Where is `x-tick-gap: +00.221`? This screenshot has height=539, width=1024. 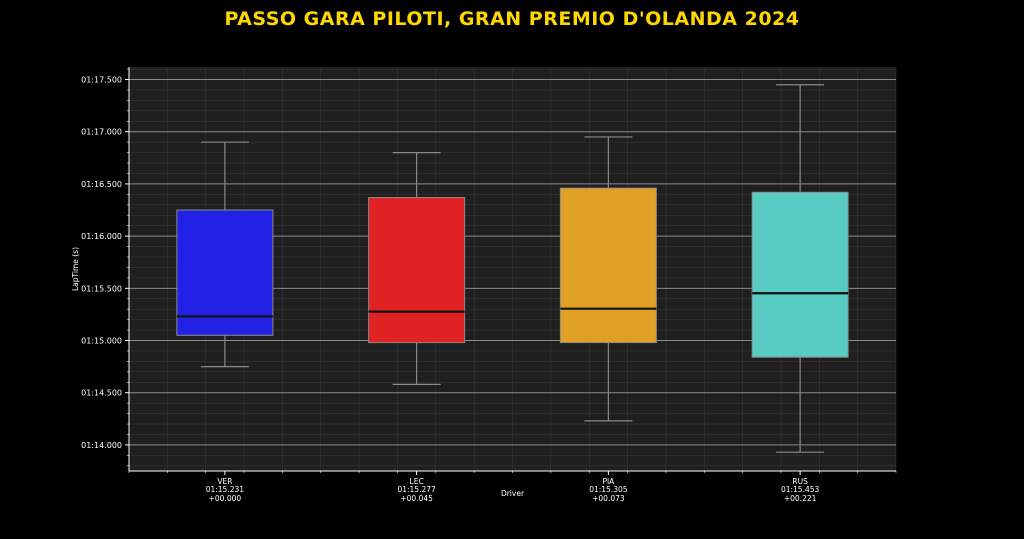
x-tick-gap: +00.221 is located at coordinates (800, 498).